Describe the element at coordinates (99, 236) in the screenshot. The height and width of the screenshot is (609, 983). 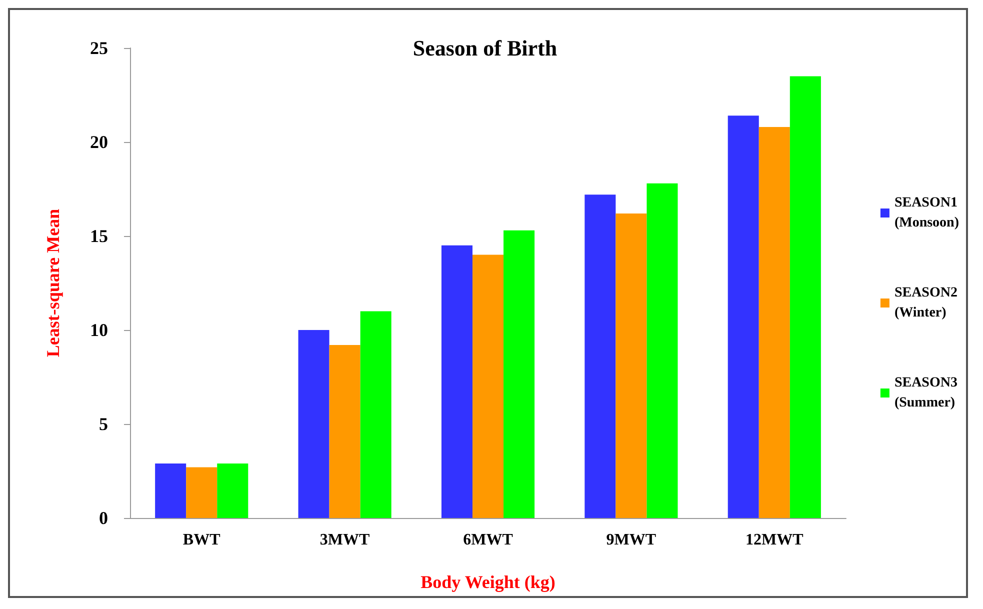
I see `y-tick-label: 15` at that location.